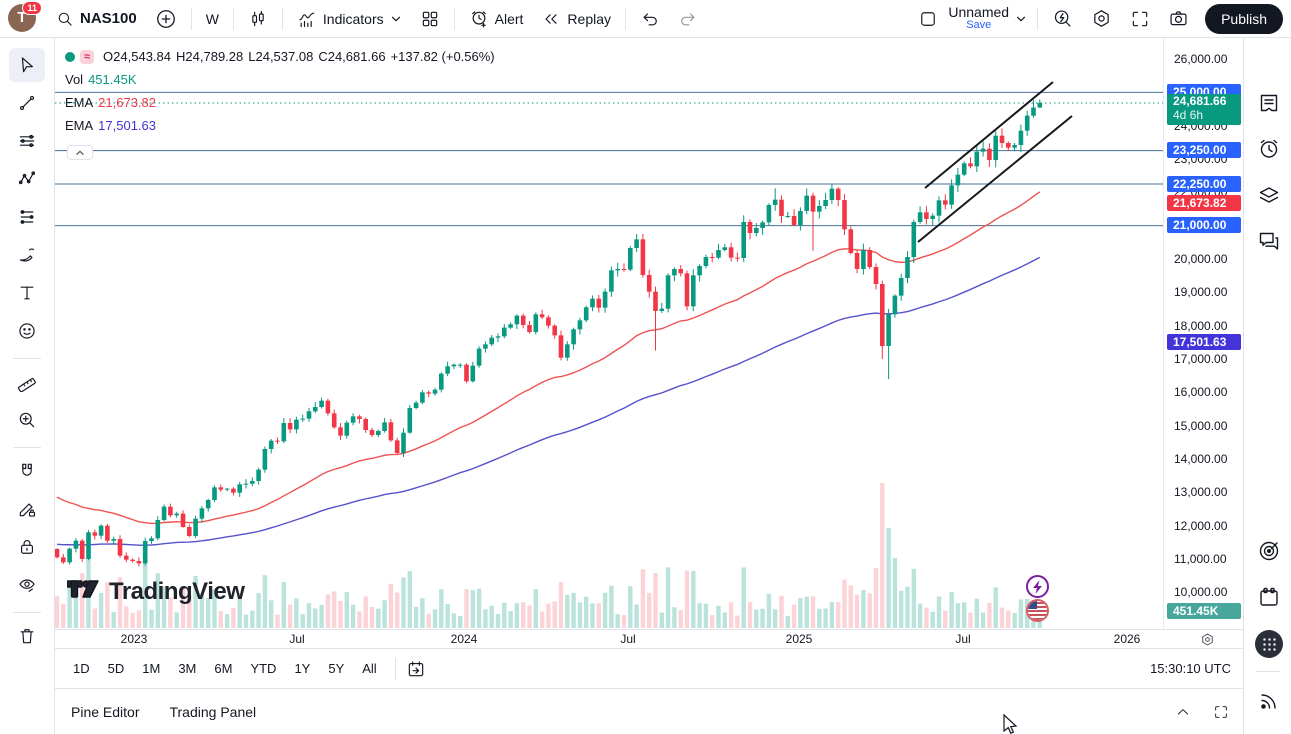 Image resolution: width=1291 pixels, height=734 pixels. I want to click on panel-expand-up-icon, so click(1183, 712).